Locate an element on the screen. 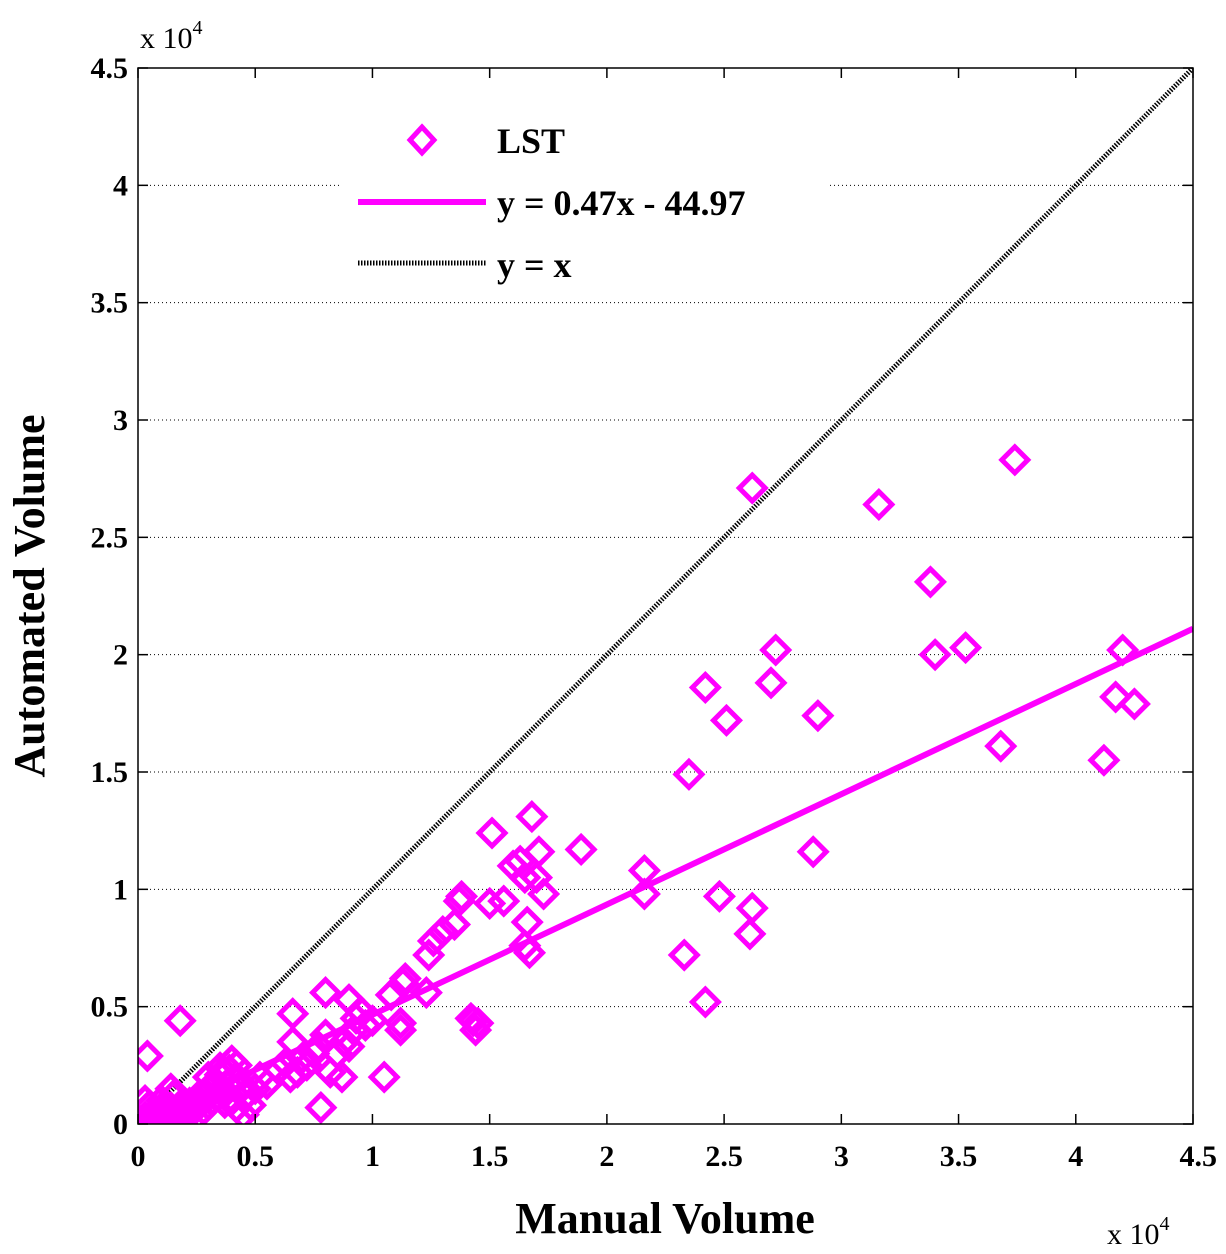 This screenshot has height=1254, width=1226. x-tick-label-6: 3 is located at coordinates (841, 1156).